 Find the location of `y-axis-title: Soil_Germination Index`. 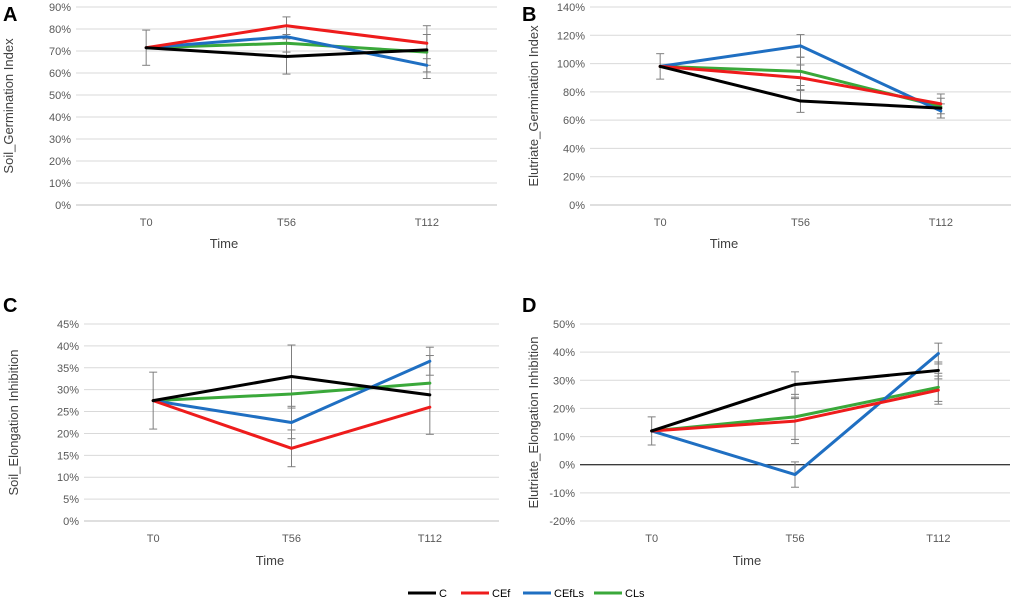

y-axis-title: Soil_Germination Index is located at coordinates (8, 106).